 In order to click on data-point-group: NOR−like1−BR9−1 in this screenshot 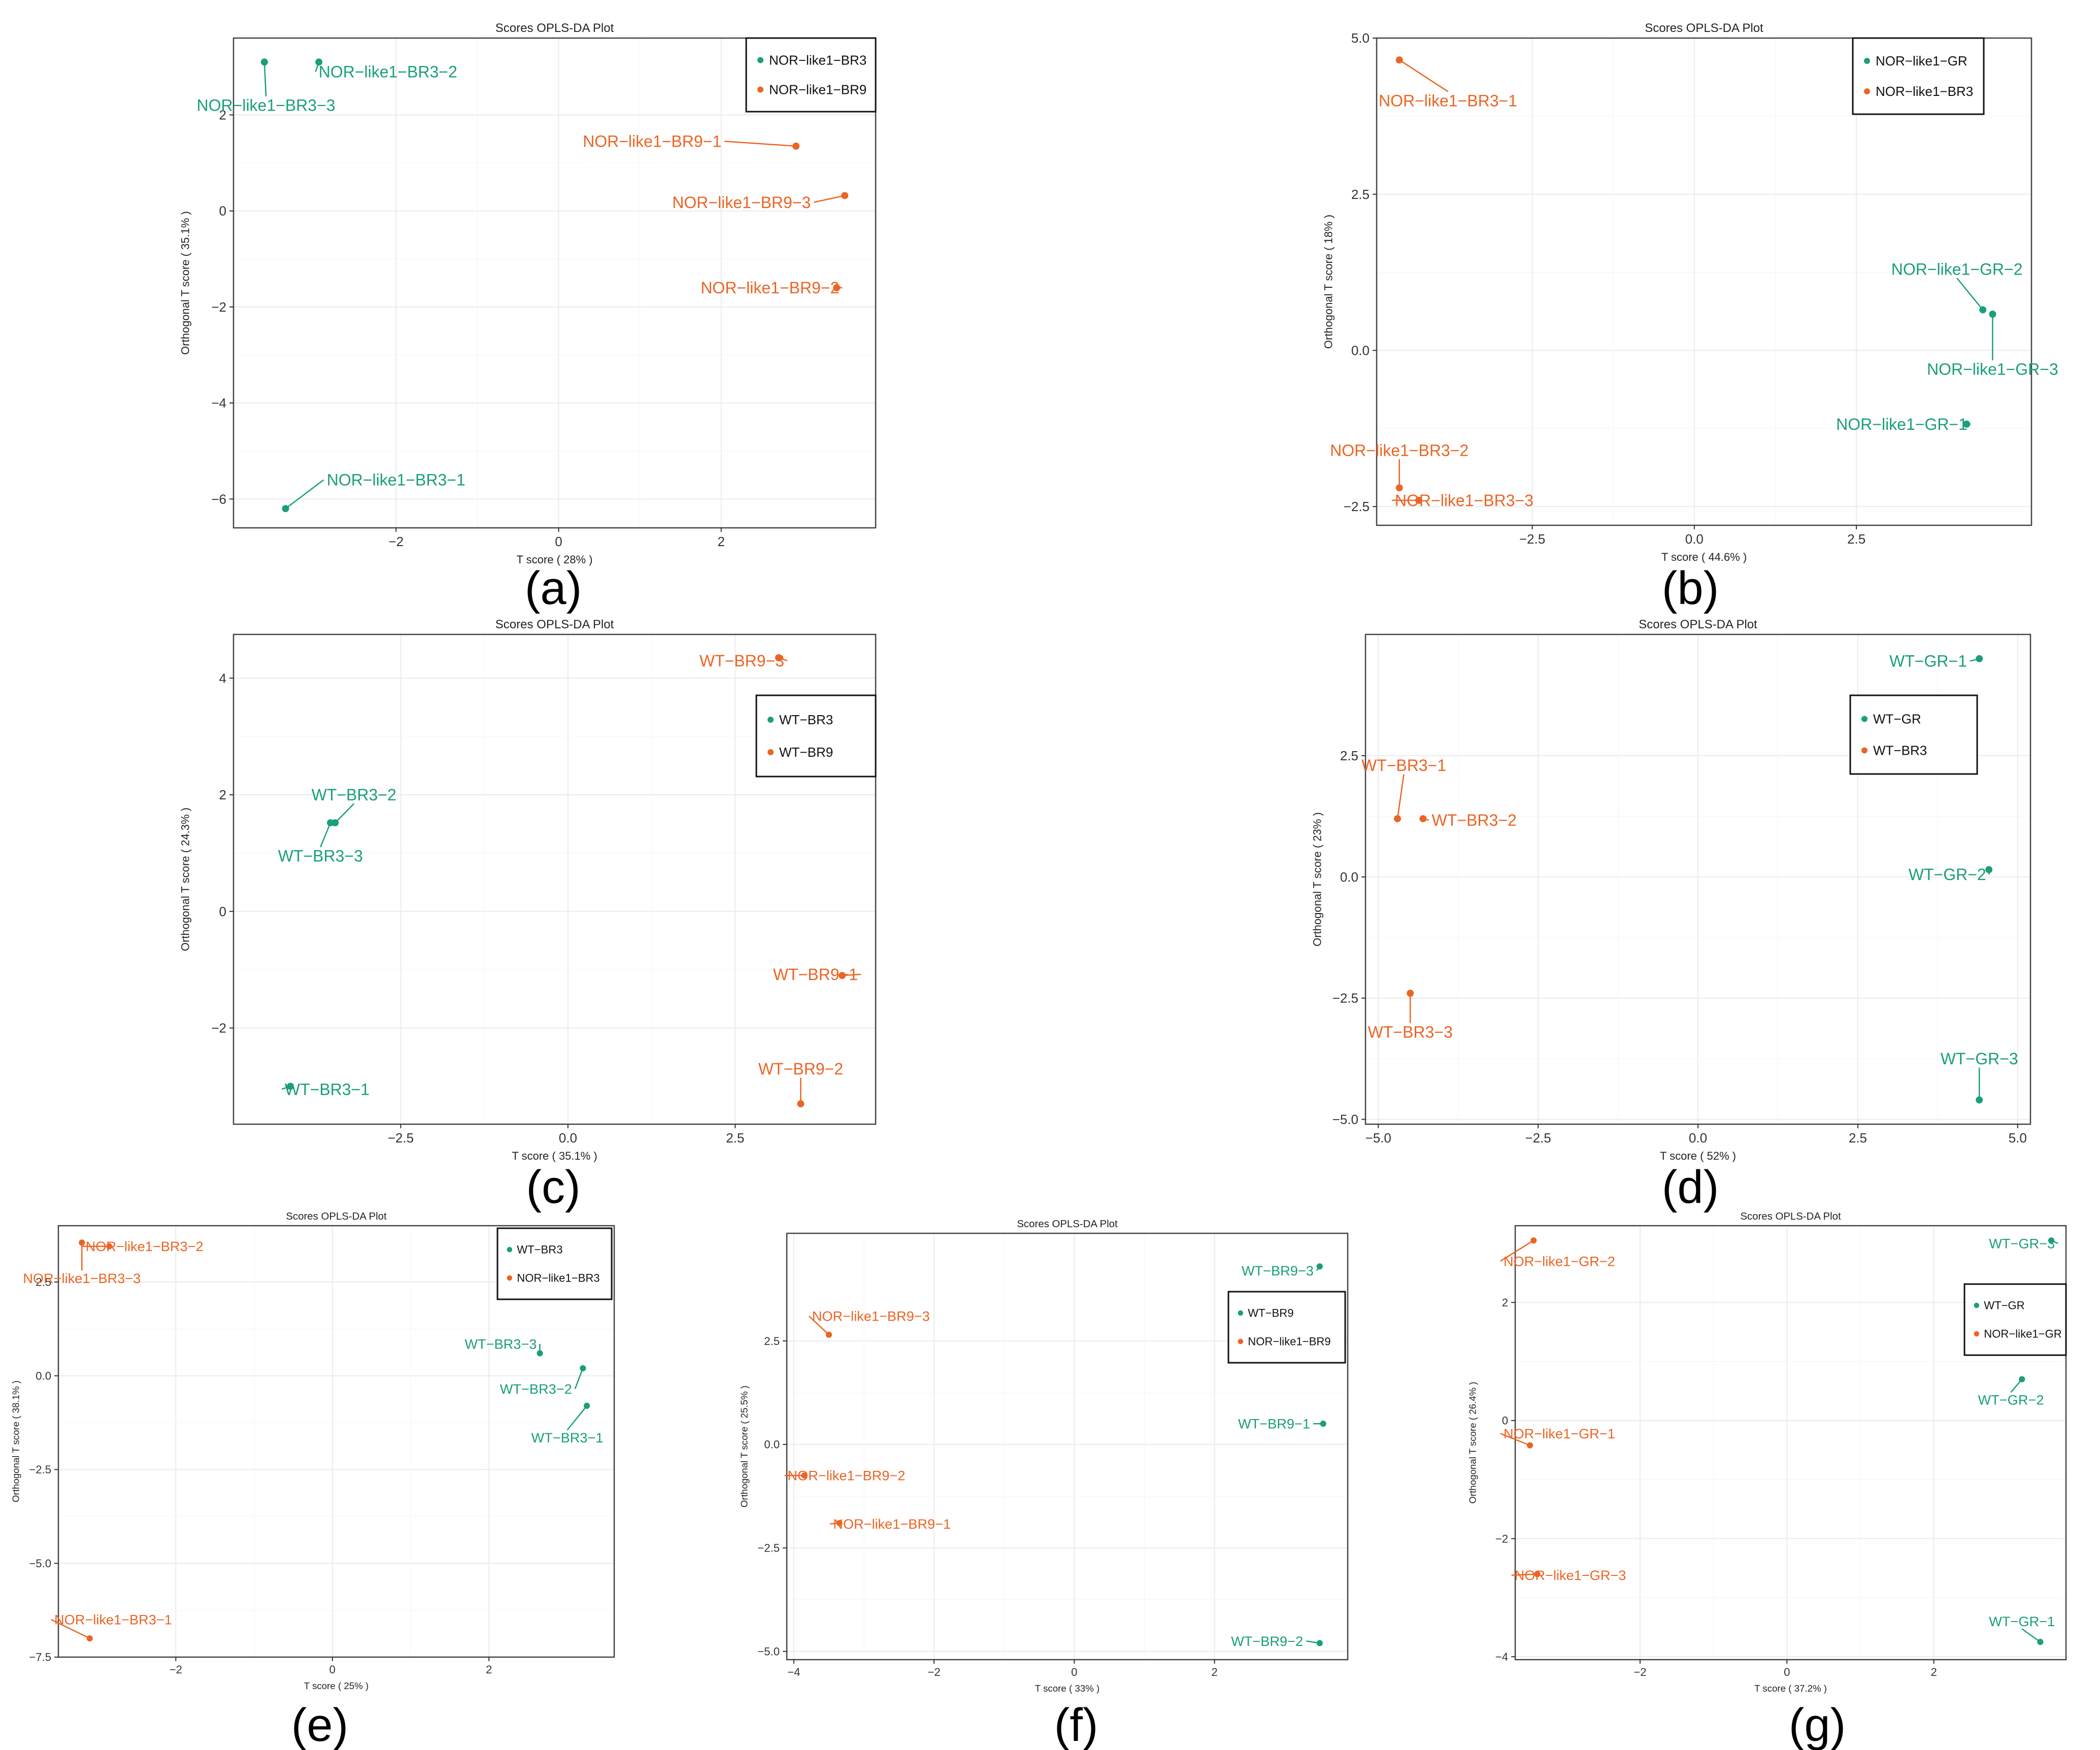, I will do `click(890, 1524)`.